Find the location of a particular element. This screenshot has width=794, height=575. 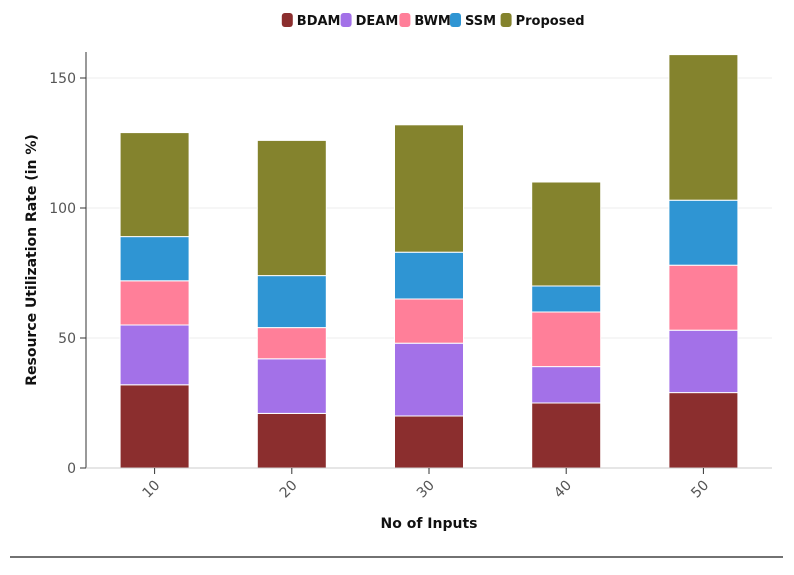

legend-label-bdam: BDAM is located at coordinates (319, 21).